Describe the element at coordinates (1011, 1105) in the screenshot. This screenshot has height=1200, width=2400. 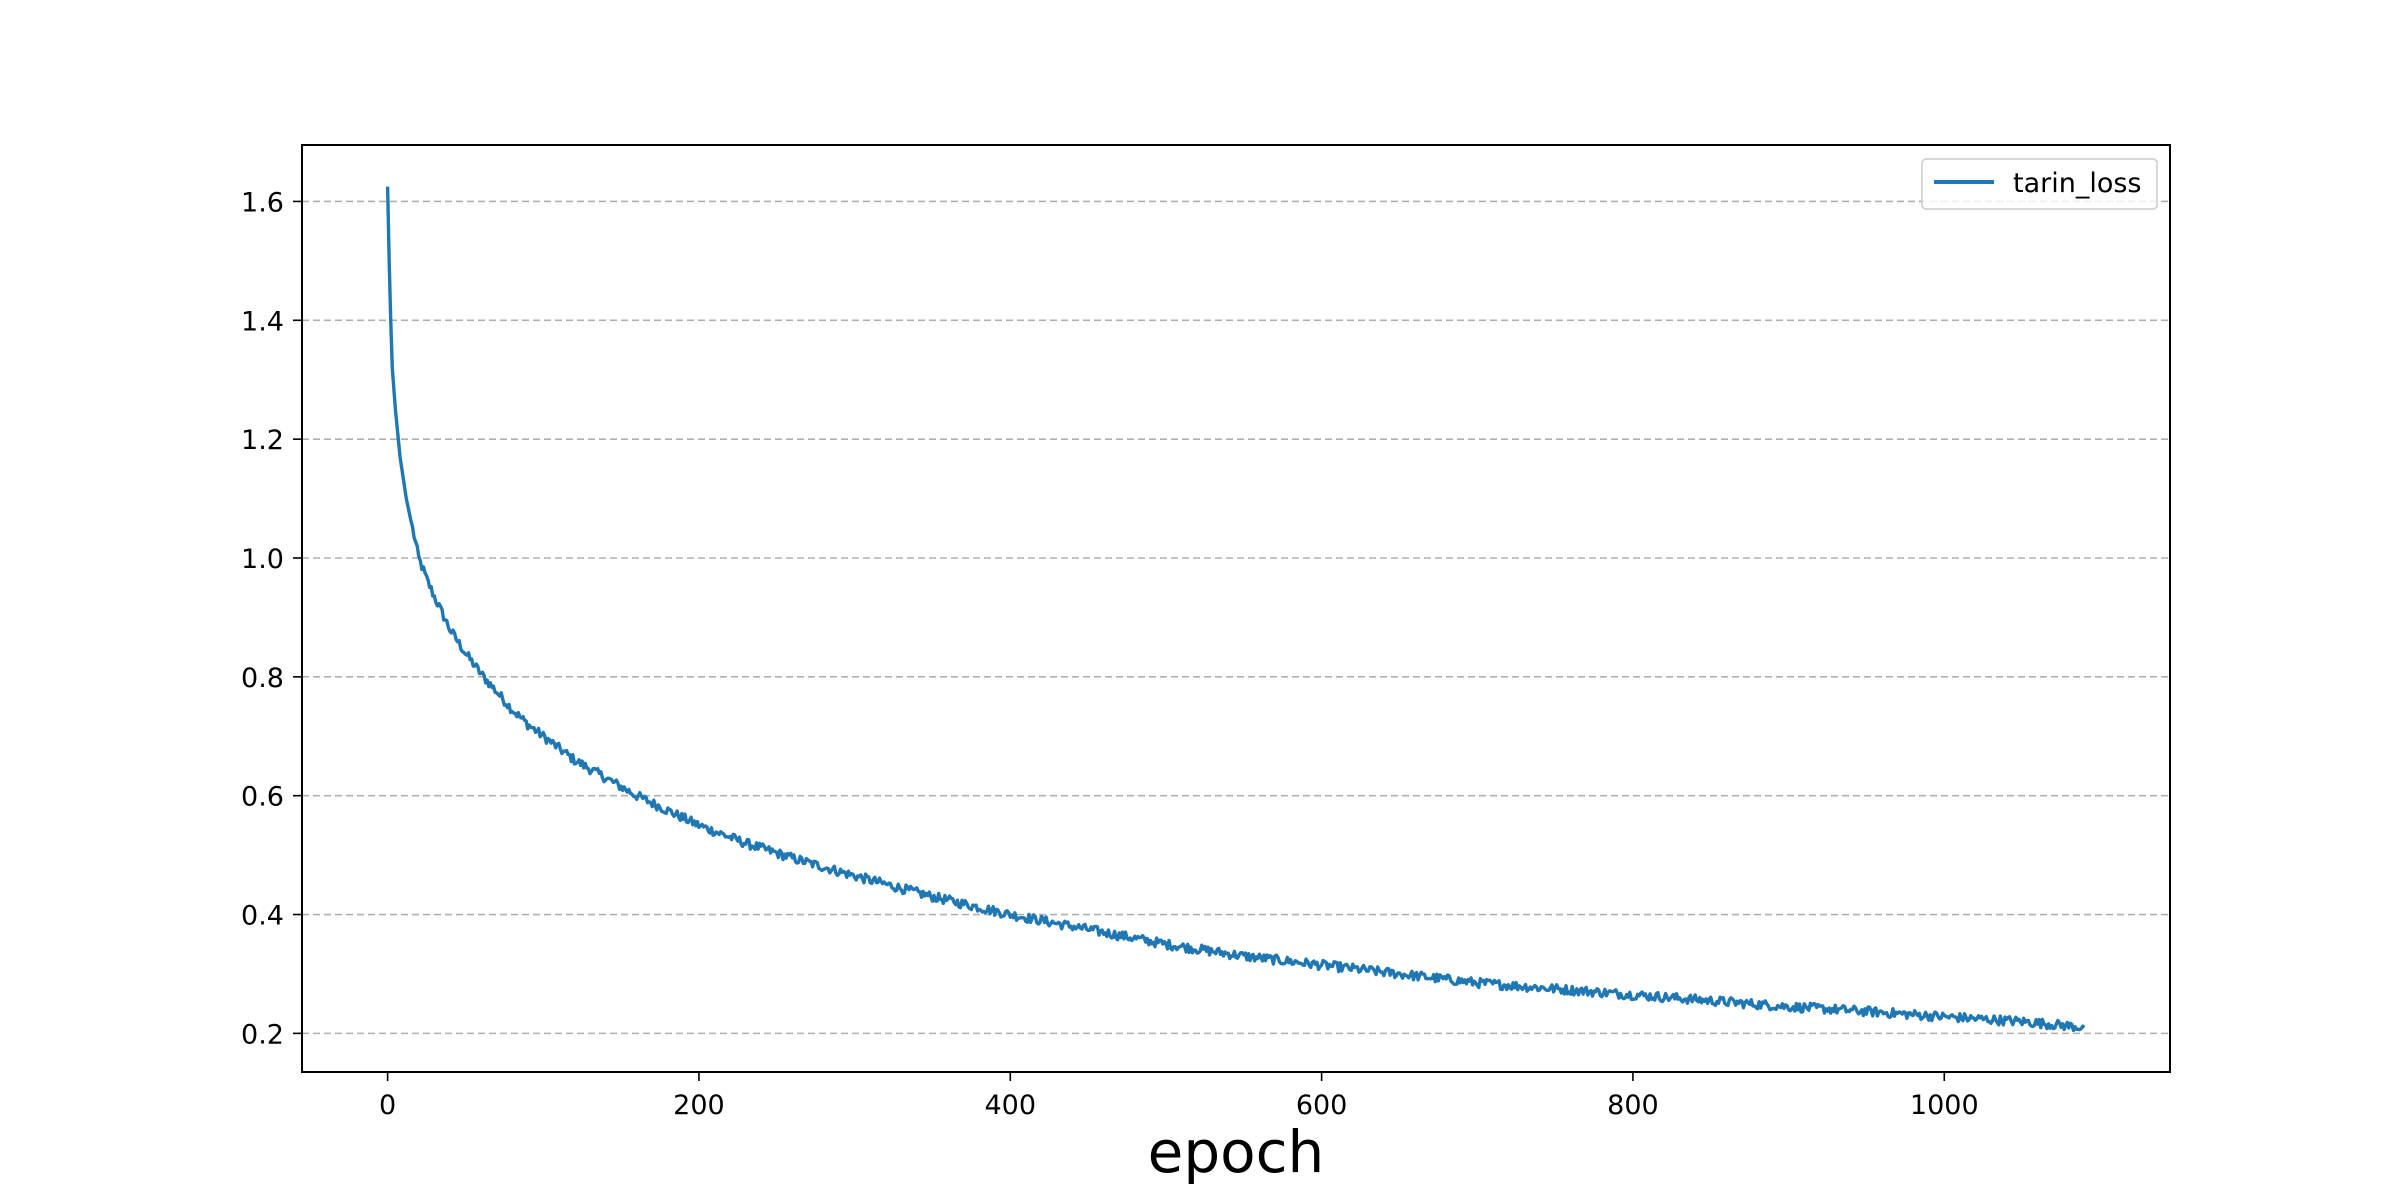
I see `x-tick-label-2: 400` at that location.